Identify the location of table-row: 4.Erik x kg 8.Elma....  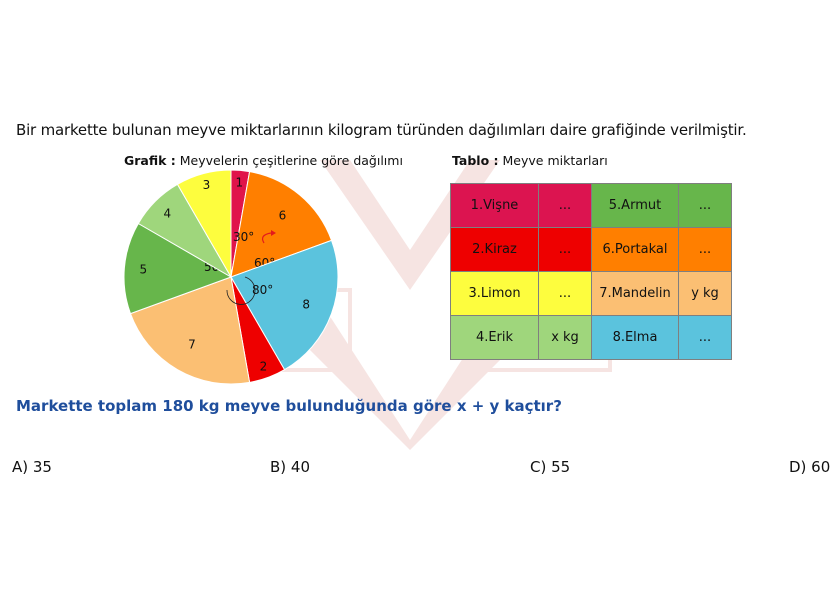
(591, 337).